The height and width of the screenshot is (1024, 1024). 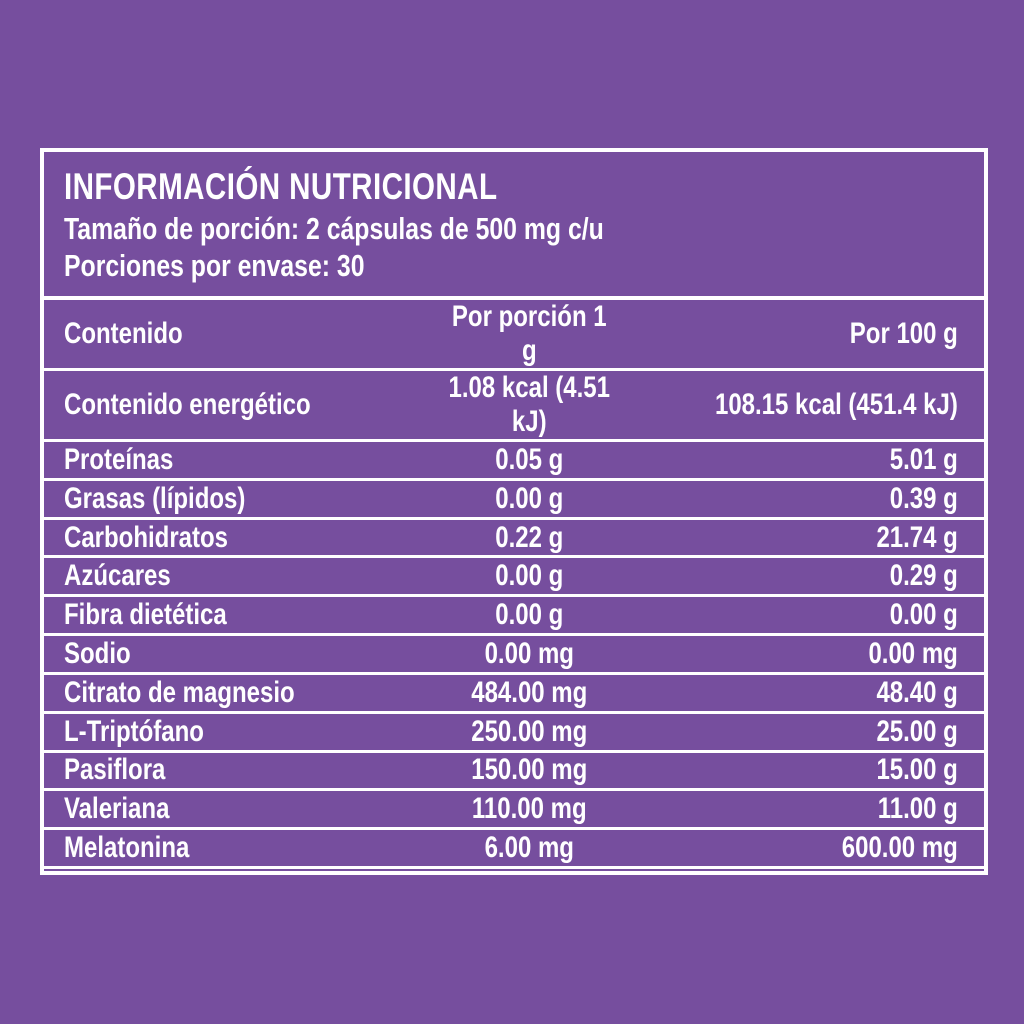 I want to click on nutrient-name: Azúcares, so click(x=117, y=576).